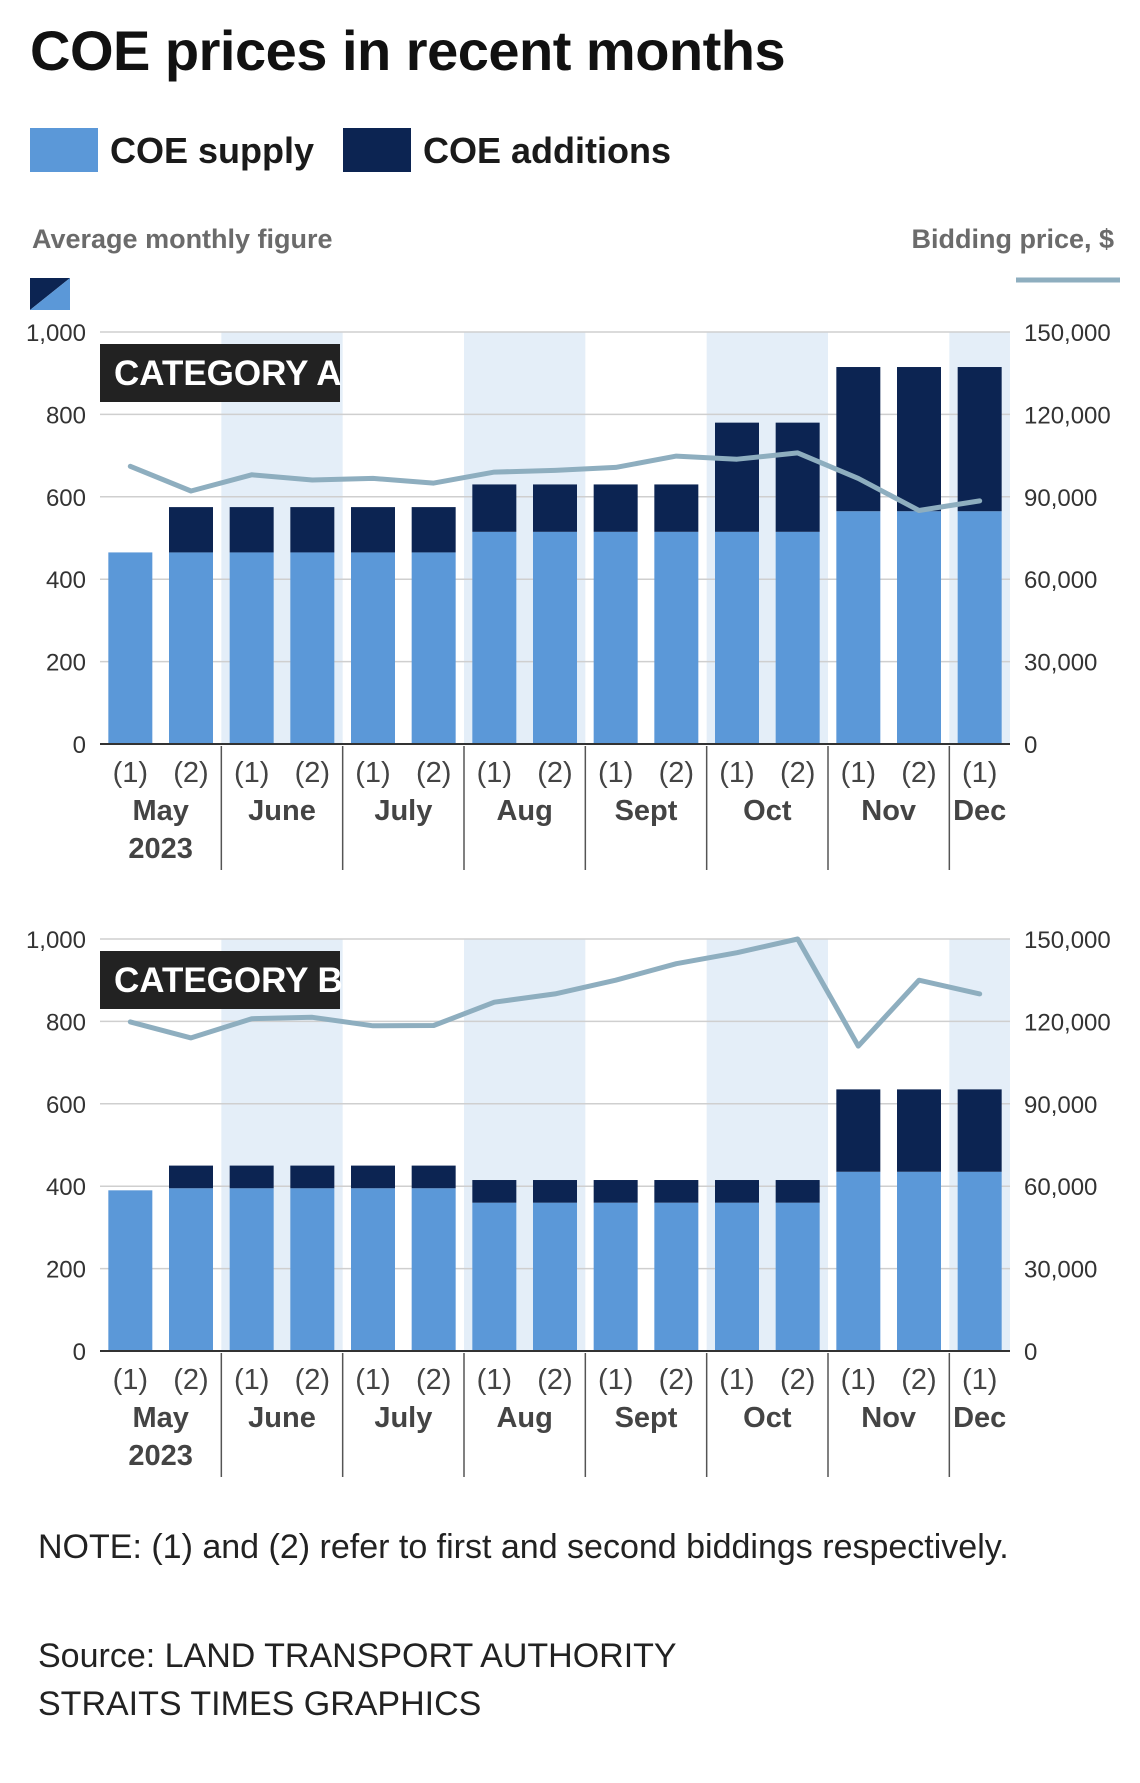  Describe the element at coordinates (160, 1456) in the screenshot. I see `year-label: 2023` at that location.